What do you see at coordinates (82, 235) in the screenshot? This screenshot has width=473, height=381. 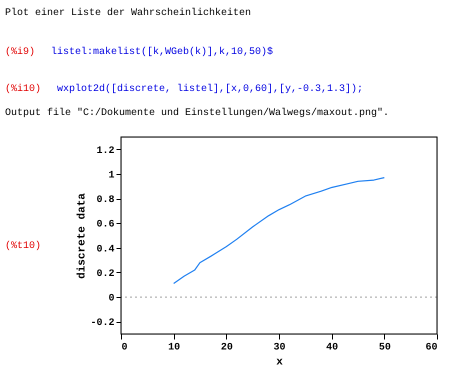 I see `y-axis-title: discrete data` at bounding box center [82, 235].